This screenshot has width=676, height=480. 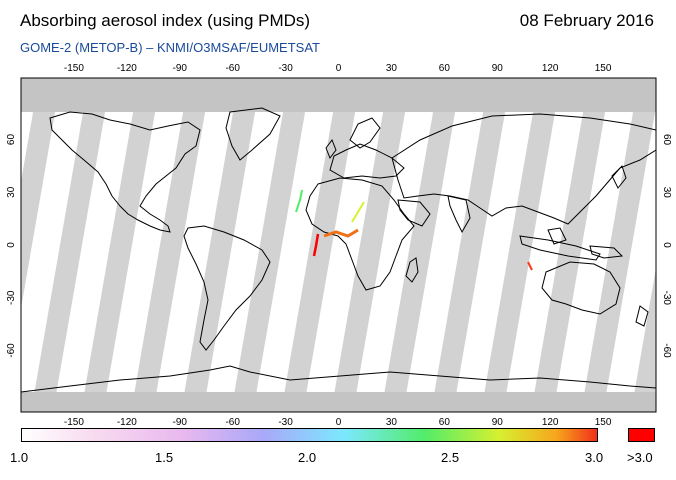 What do you see at coordinates (339, 68) in the screenshot?
I see `lon-tick-label-top: 0` at bounding box center [339, 68].